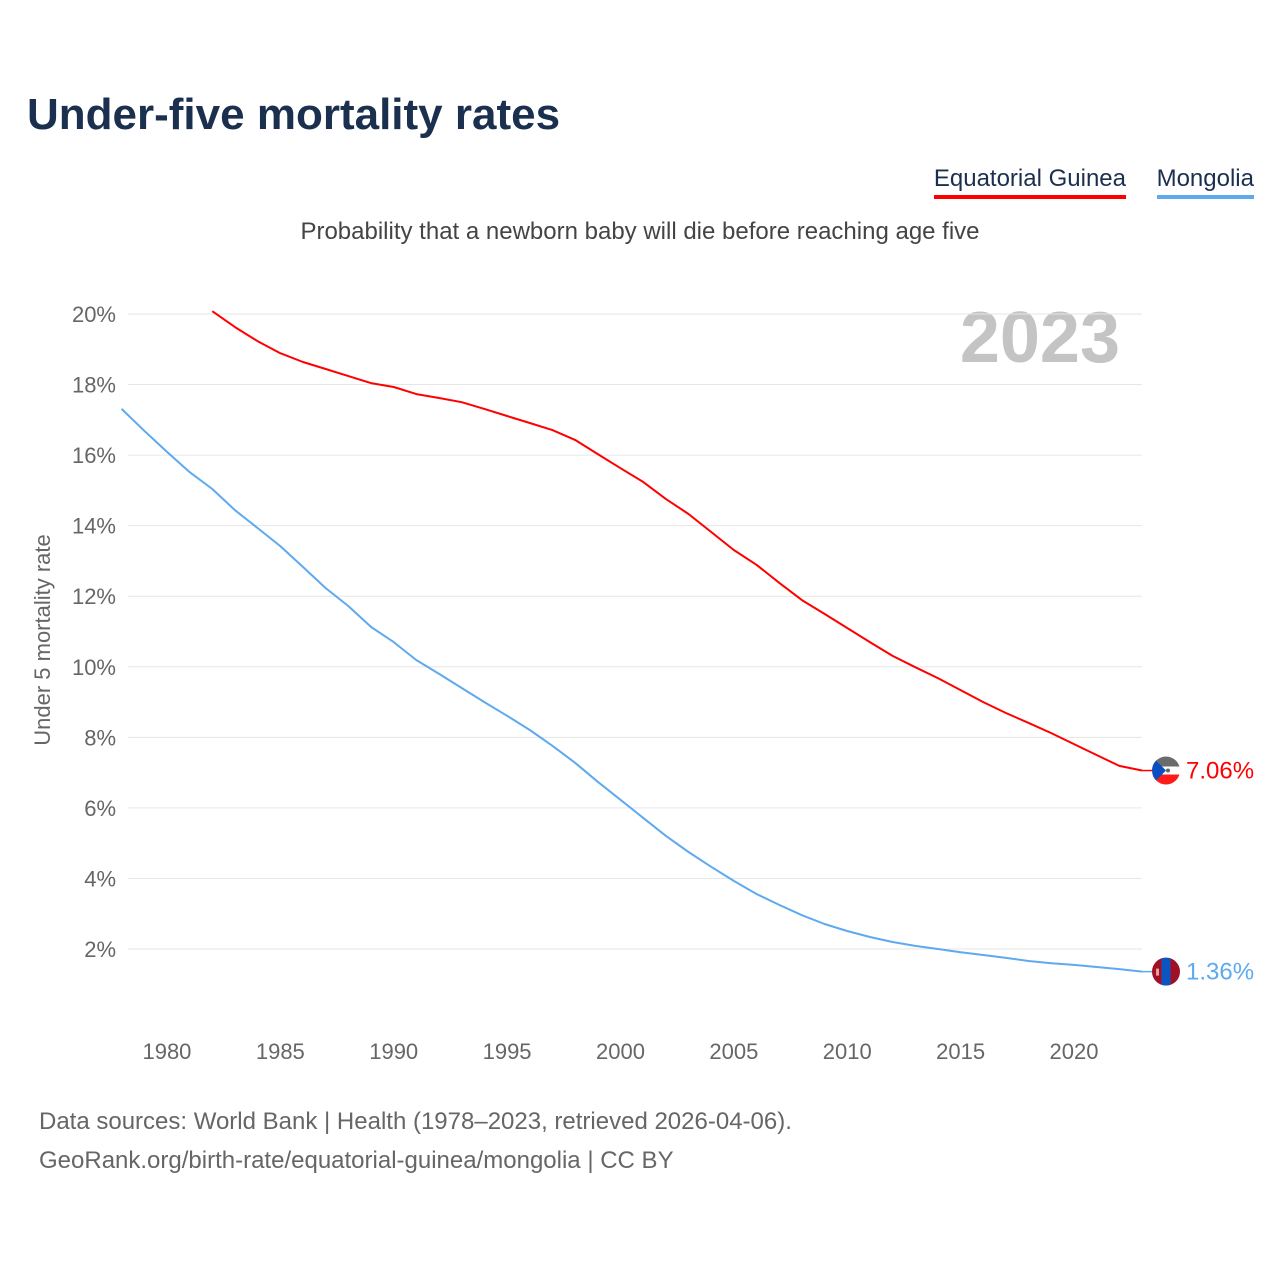  What do you see at coordinates (100, 737) in the screenshot?
I see `y-tick-label: 8%` at bounding box center [100, 737].